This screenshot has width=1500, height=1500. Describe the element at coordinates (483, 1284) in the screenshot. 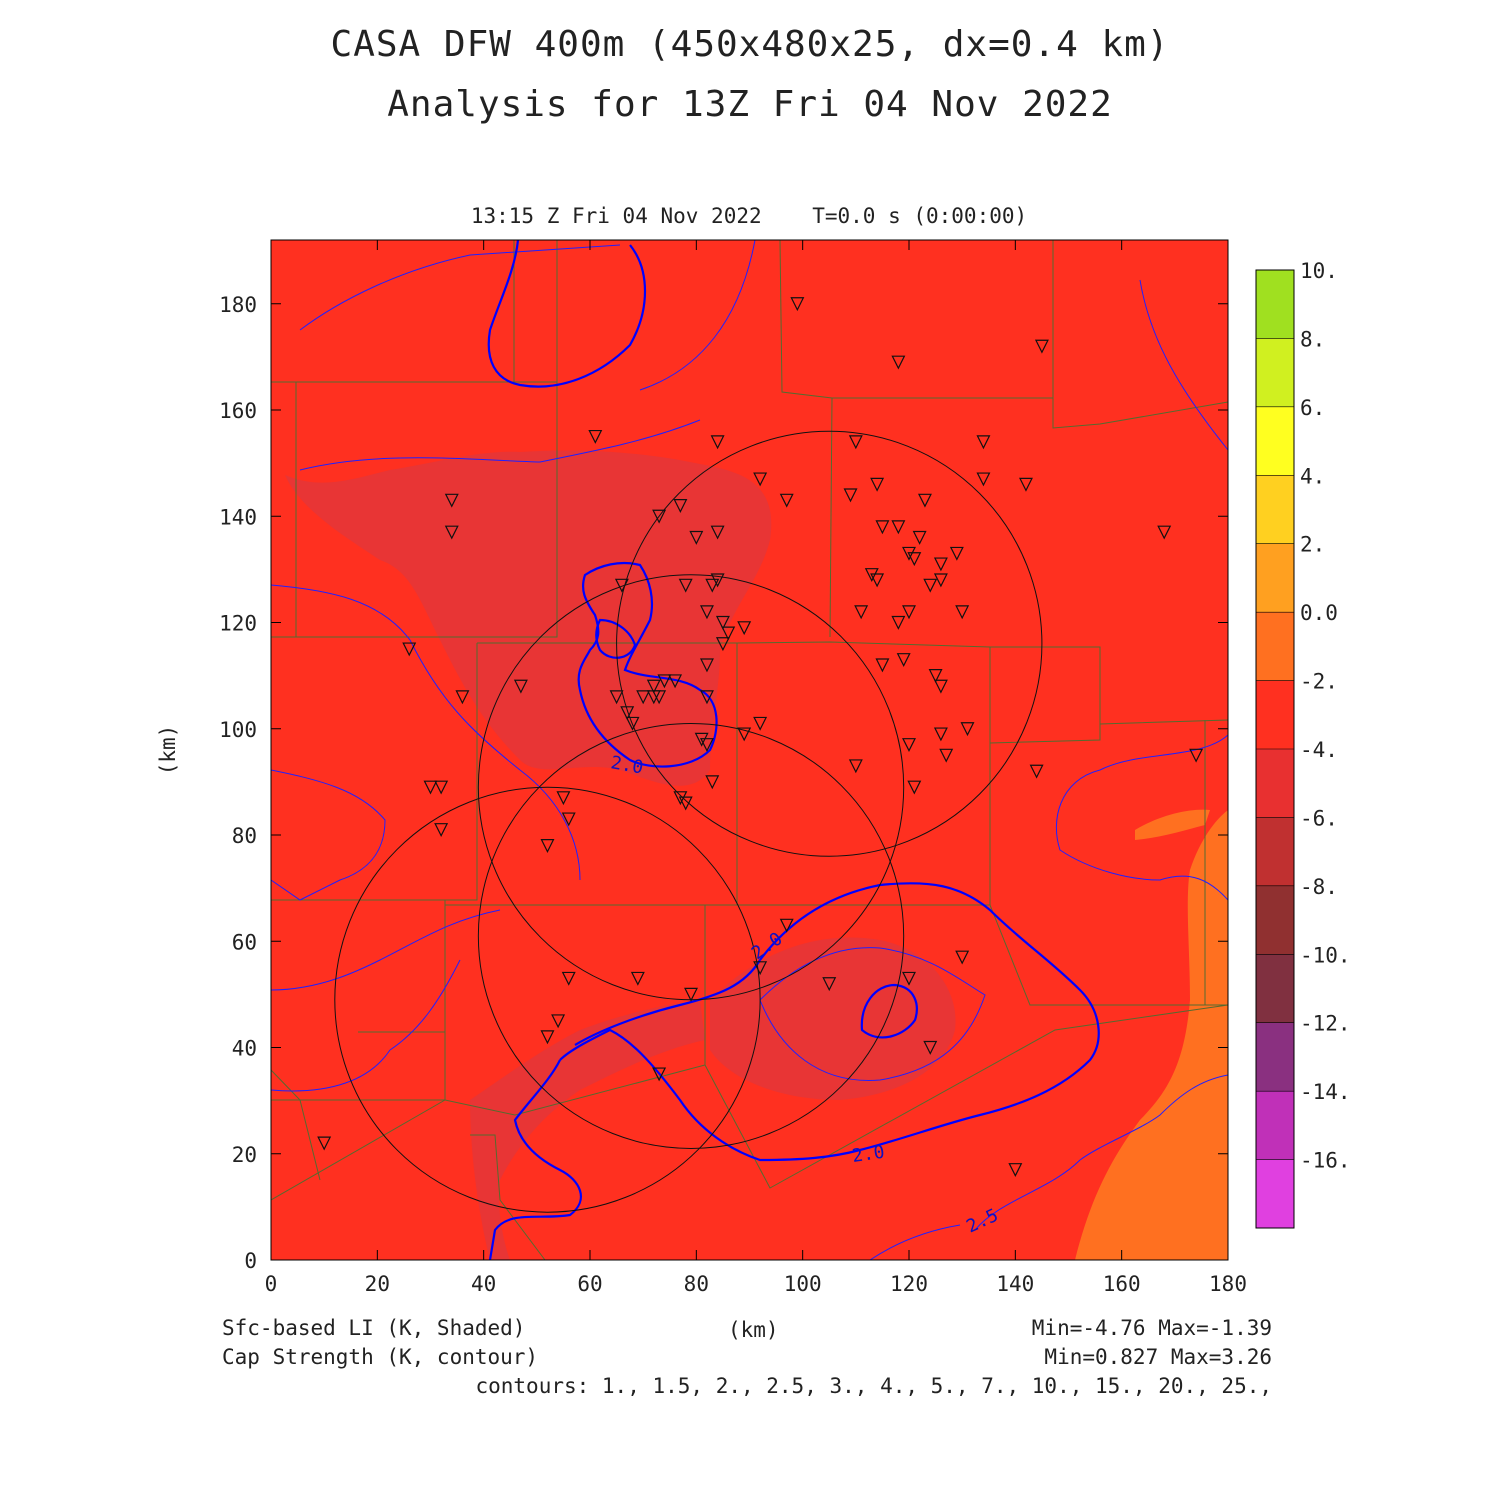

I see `x-tick-label: 40` at that location.